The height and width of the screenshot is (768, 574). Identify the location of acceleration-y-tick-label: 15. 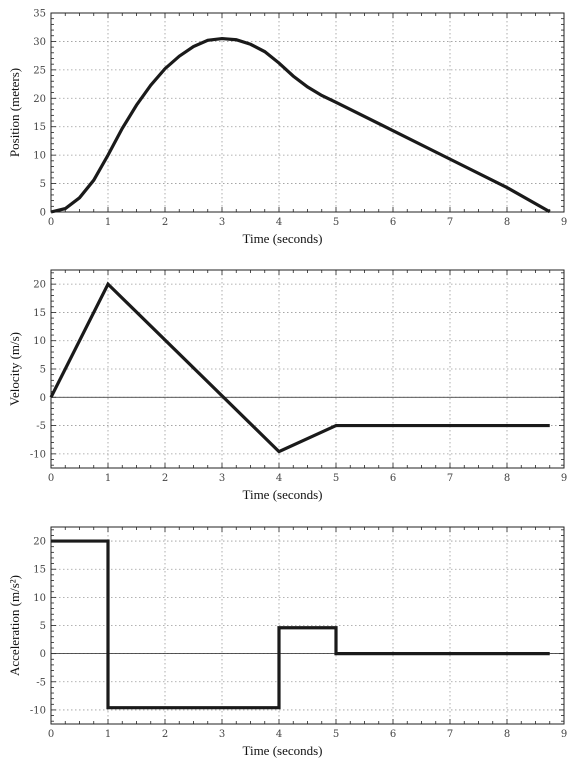
(39, 570).